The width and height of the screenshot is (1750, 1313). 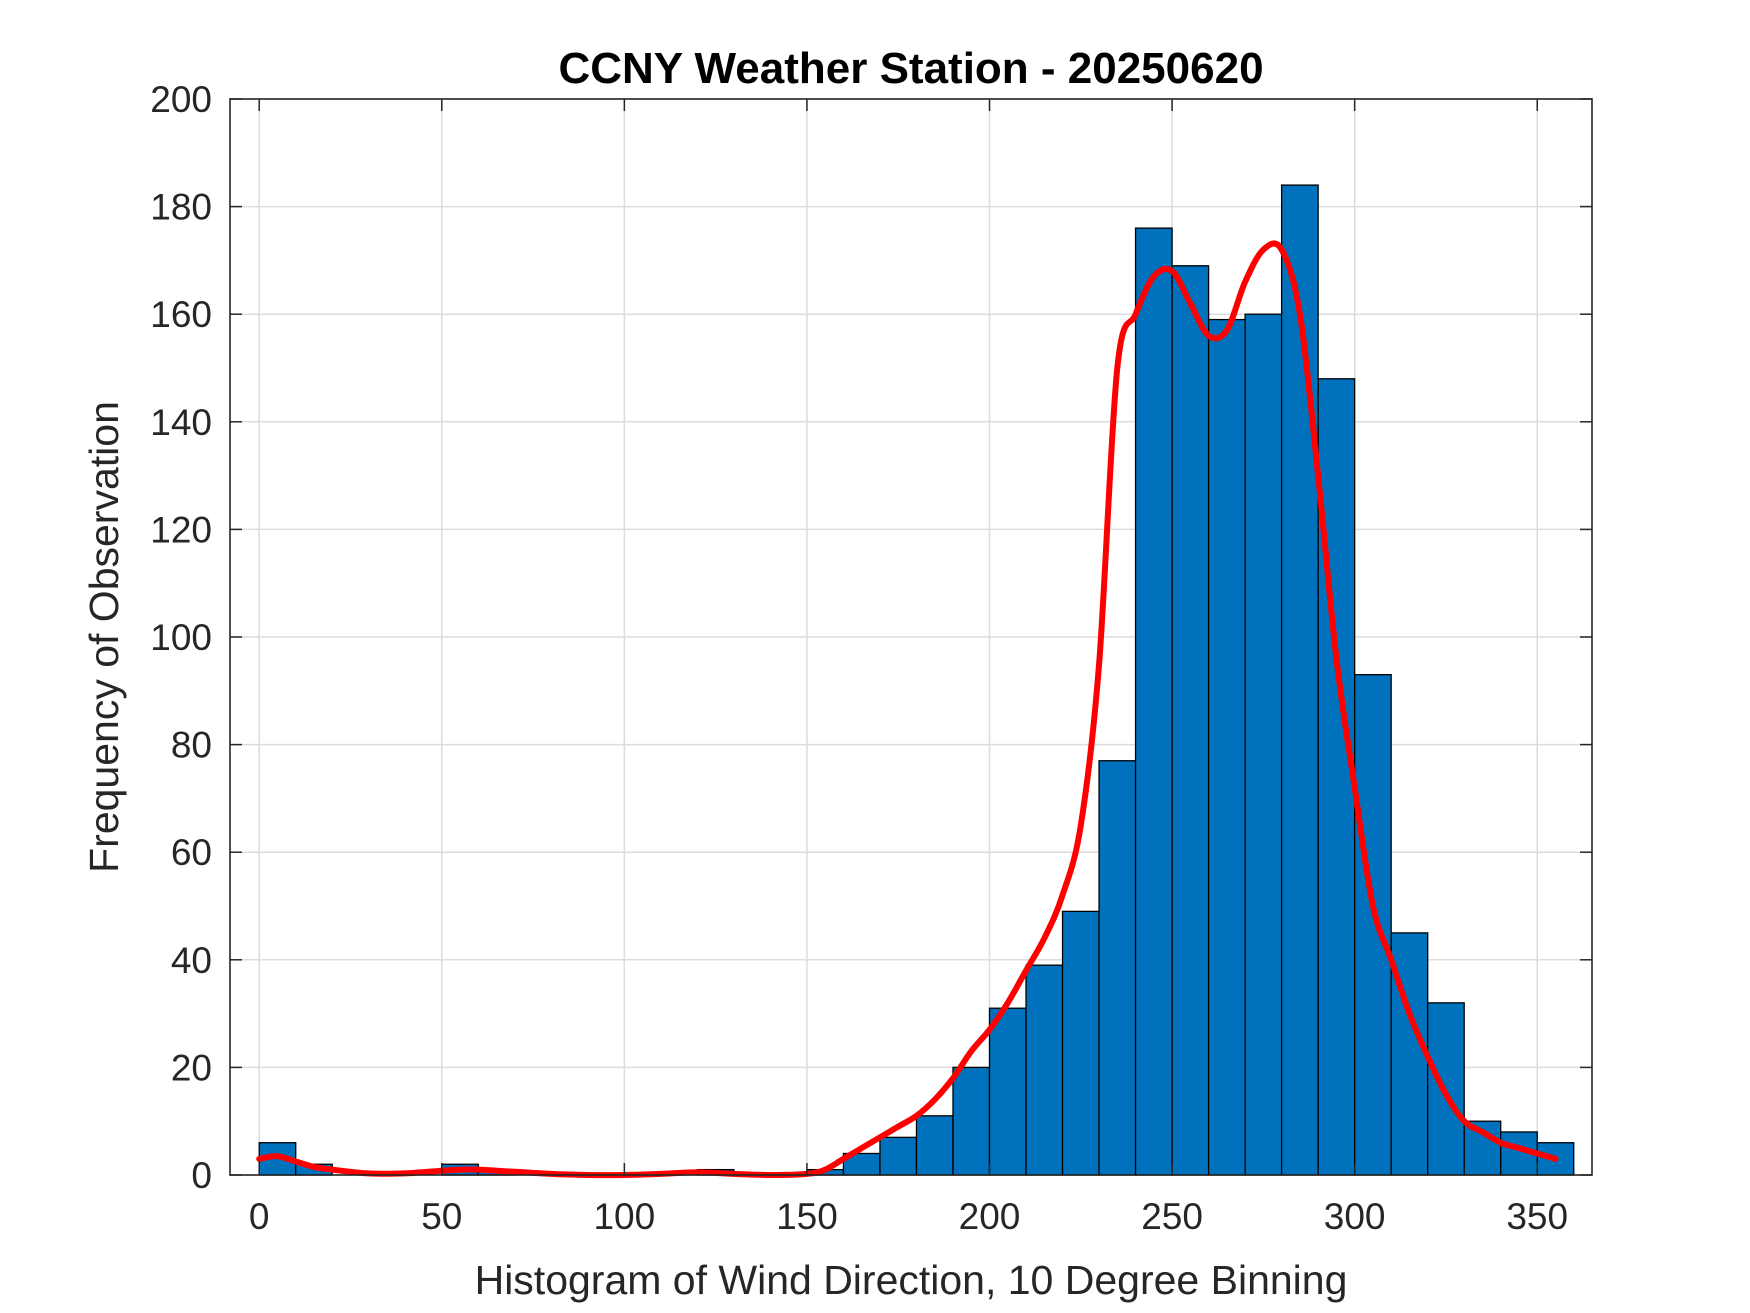 What do you see at coordinates (624, 1216) in the screenshot?
I see `x-tick-label: 100` at bounding box center [624, 1216].